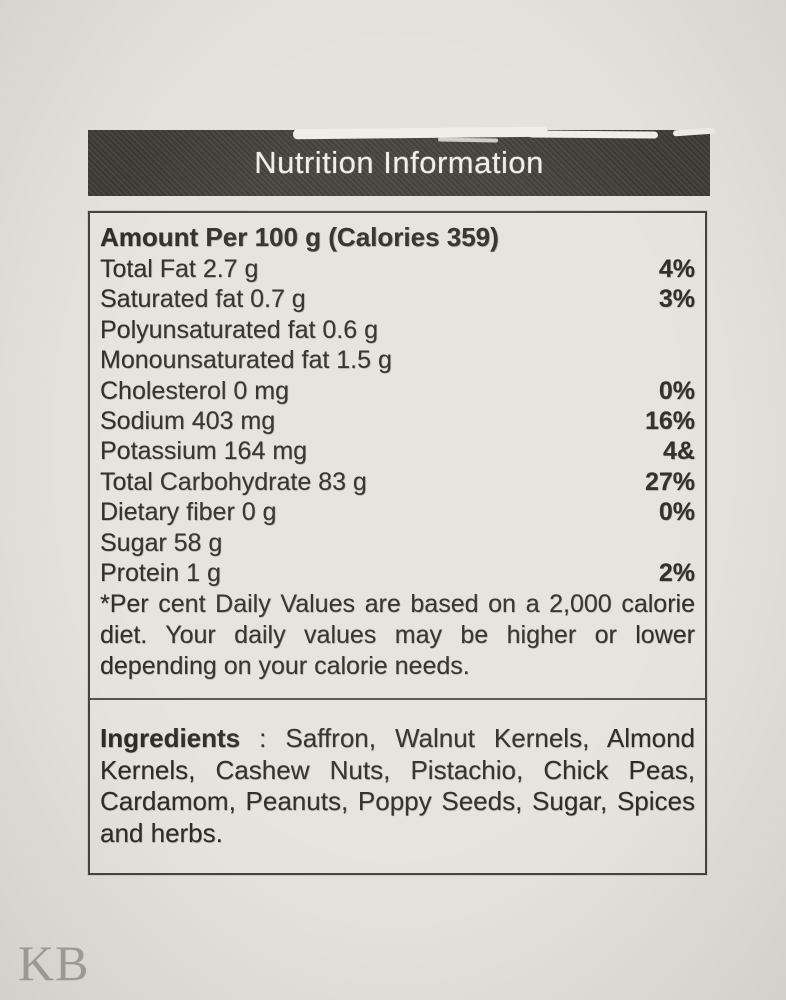 The image size is (786, 1000). I want to click on nutrient-row-cholesterol: Cholesterol 0 mg 0%, so click(397, 391).